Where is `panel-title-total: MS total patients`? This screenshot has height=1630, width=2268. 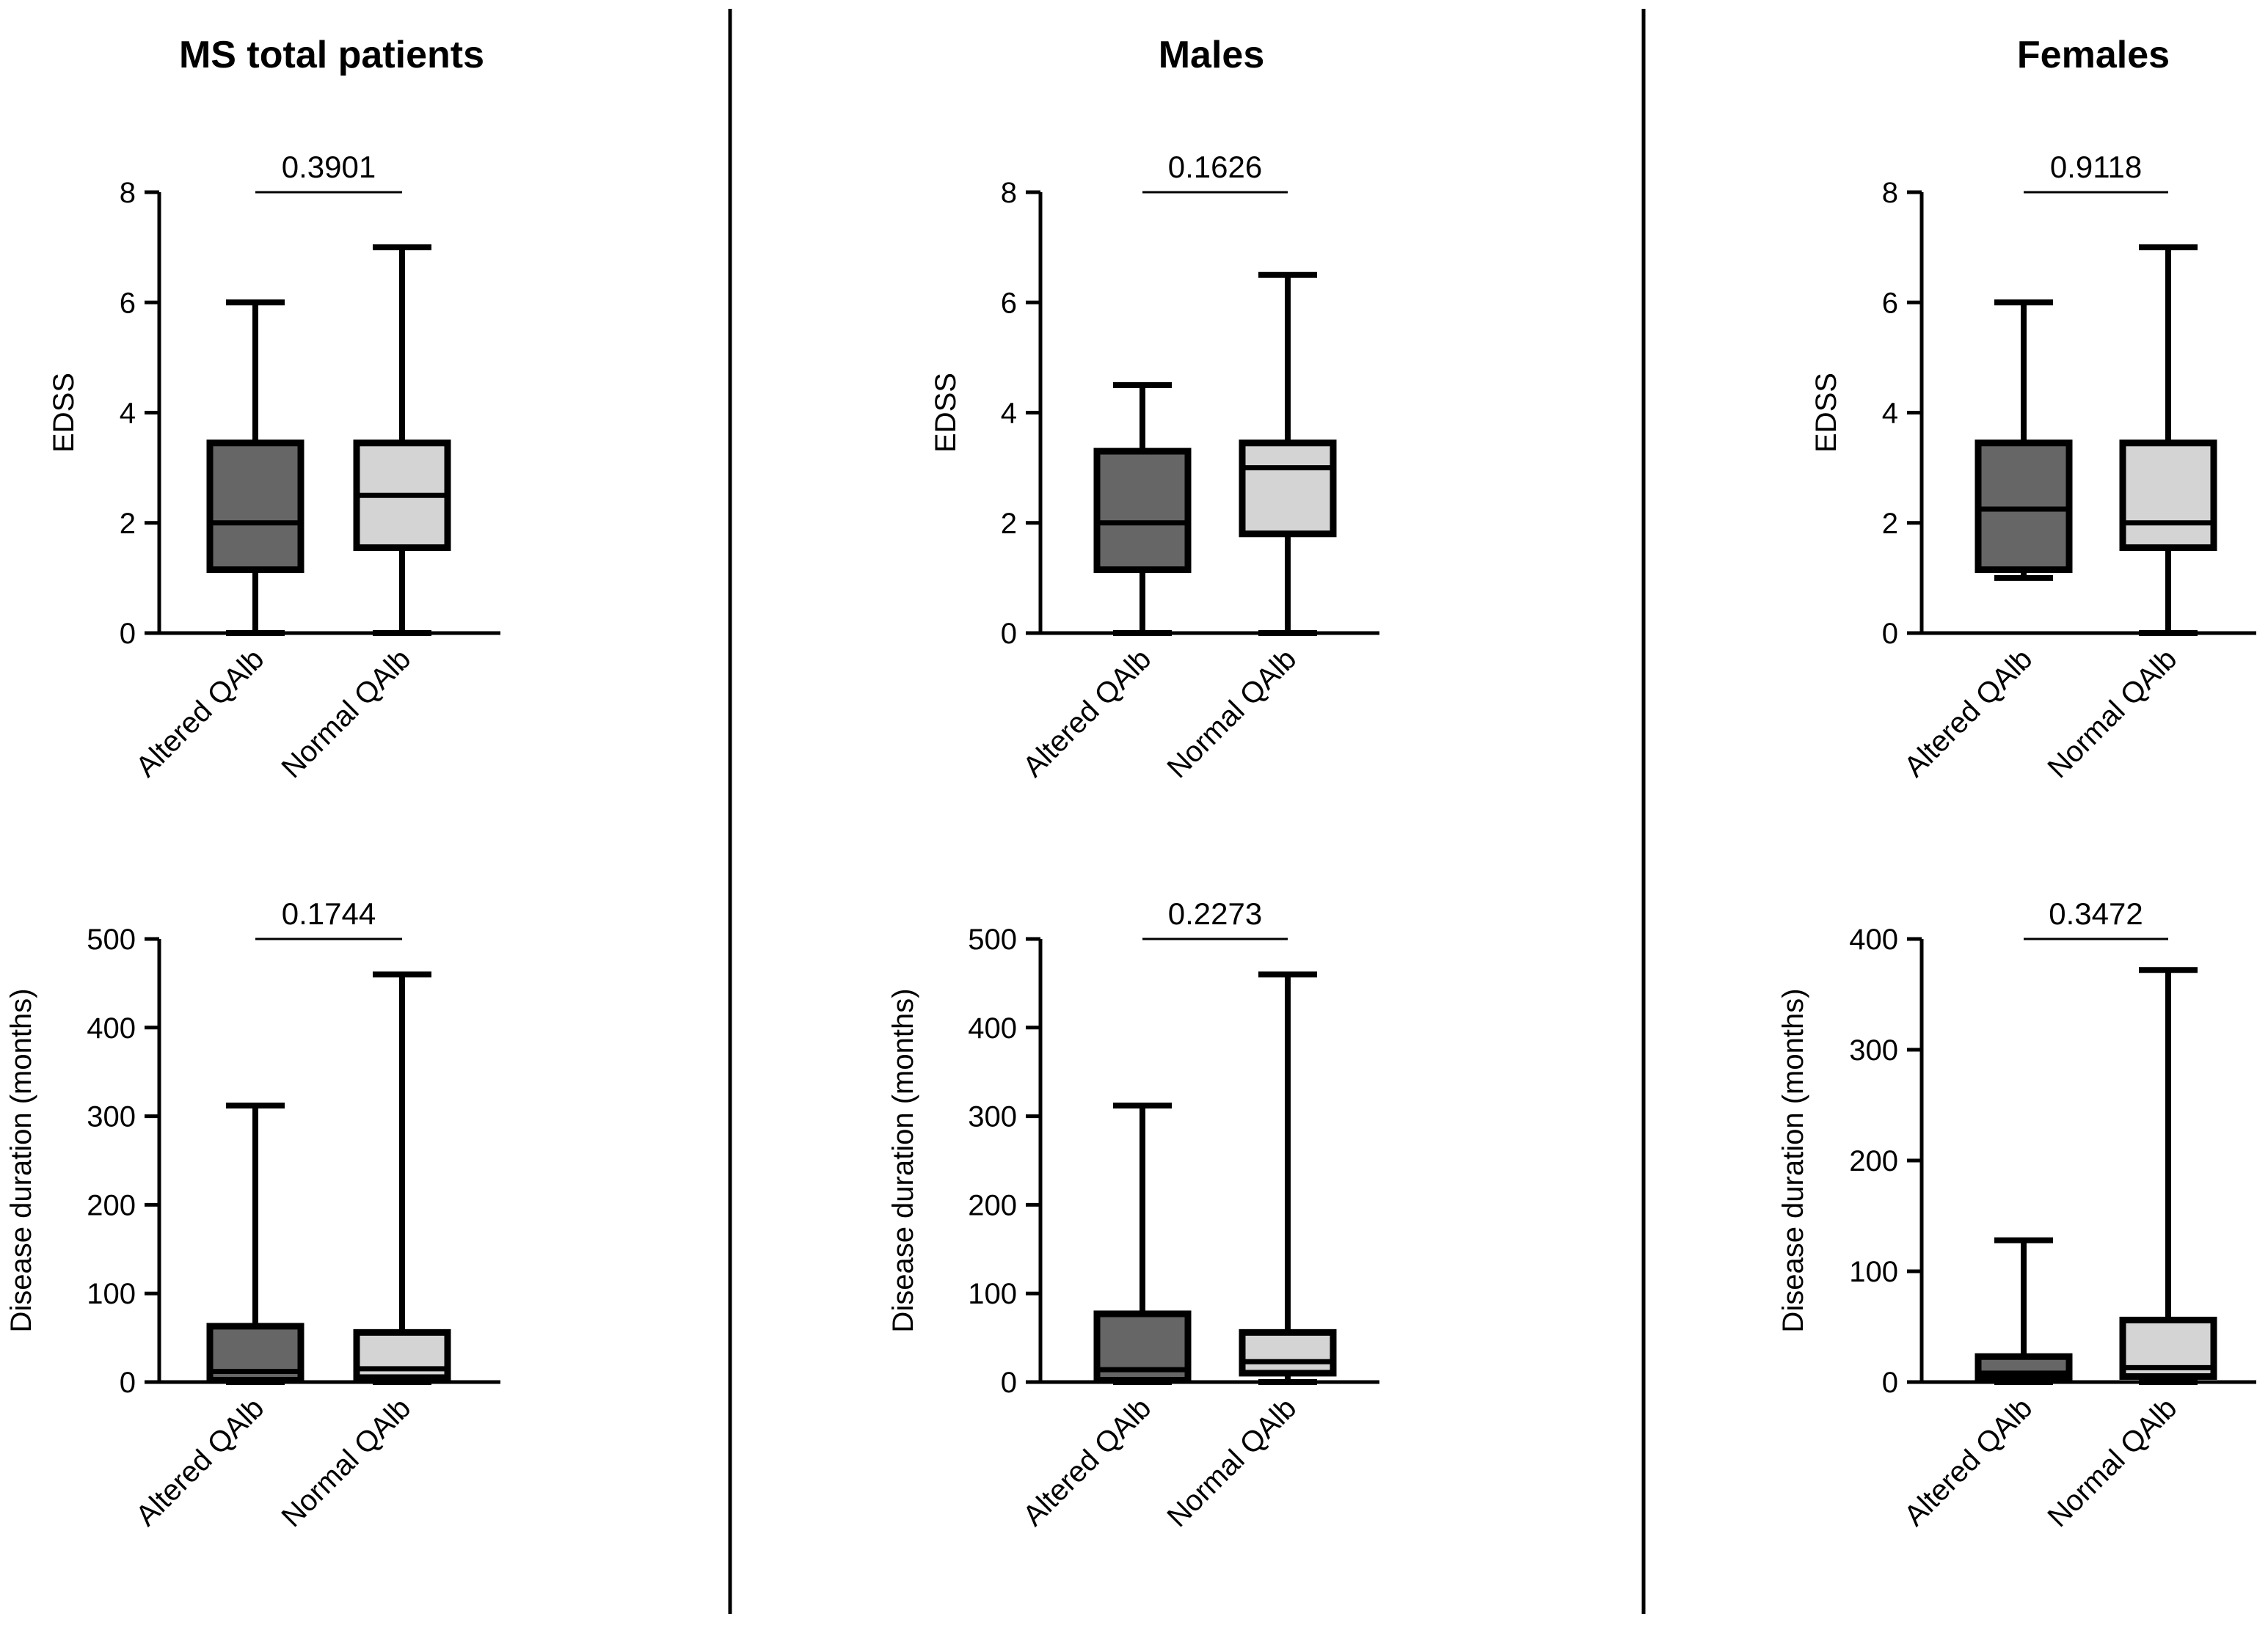
panel-title-total: MS total patients is located at coordinates (331, 55).